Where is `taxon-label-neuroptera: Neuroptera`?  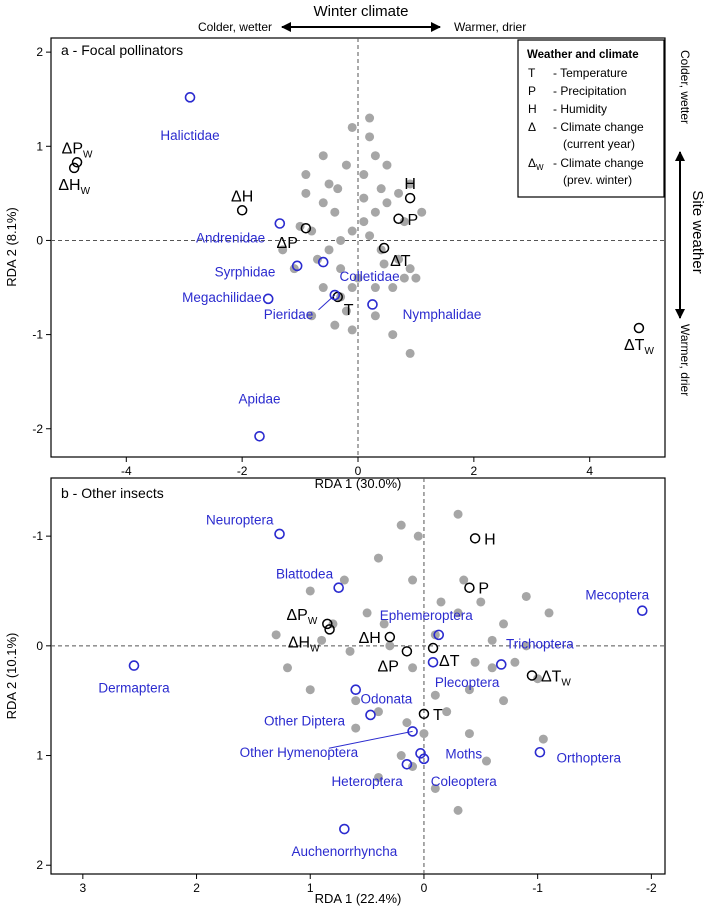 taxon-label-neuroptera: Neuroptera is located at coordinates (240, 520).